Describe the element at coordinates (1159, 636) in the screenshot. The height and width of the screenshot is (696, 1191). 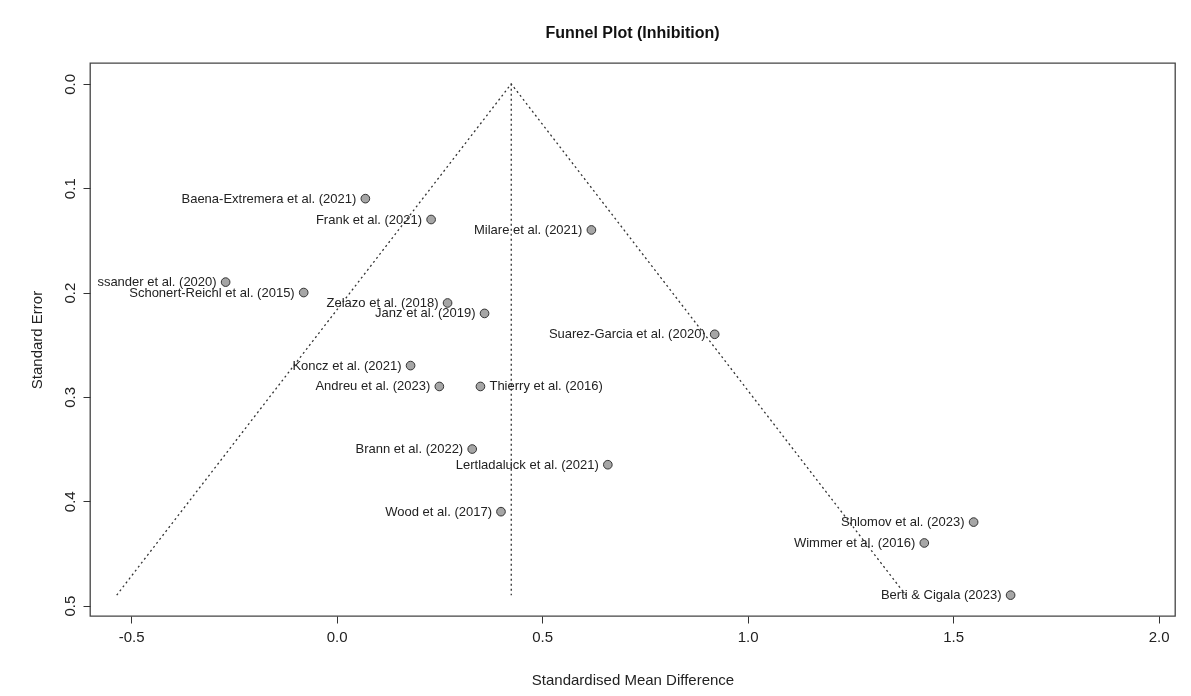
I see `x-tick-label: 2.0` at that location.